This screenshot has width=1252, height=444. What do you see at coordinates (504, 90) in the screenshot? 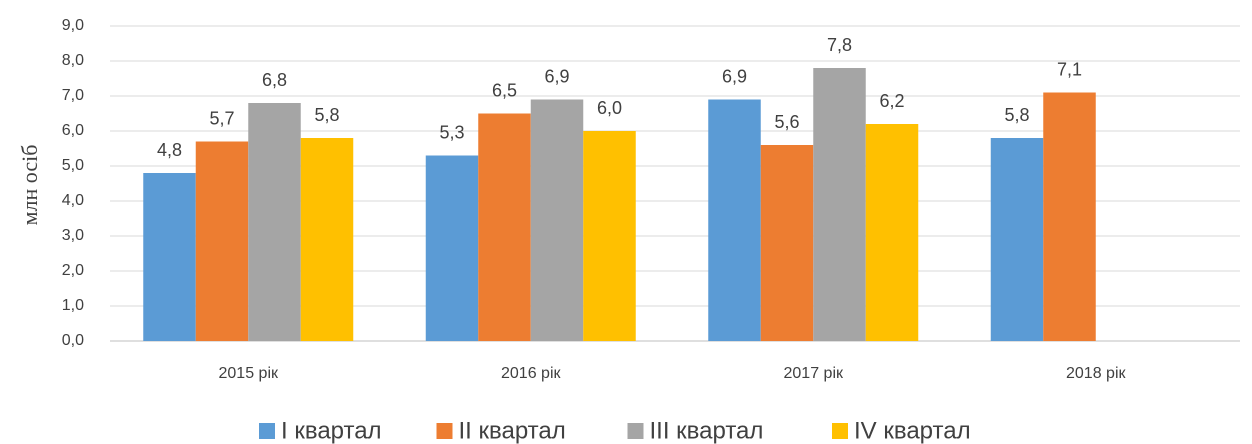
I see `value-label: 6,5` at bounding box center [504, 90].